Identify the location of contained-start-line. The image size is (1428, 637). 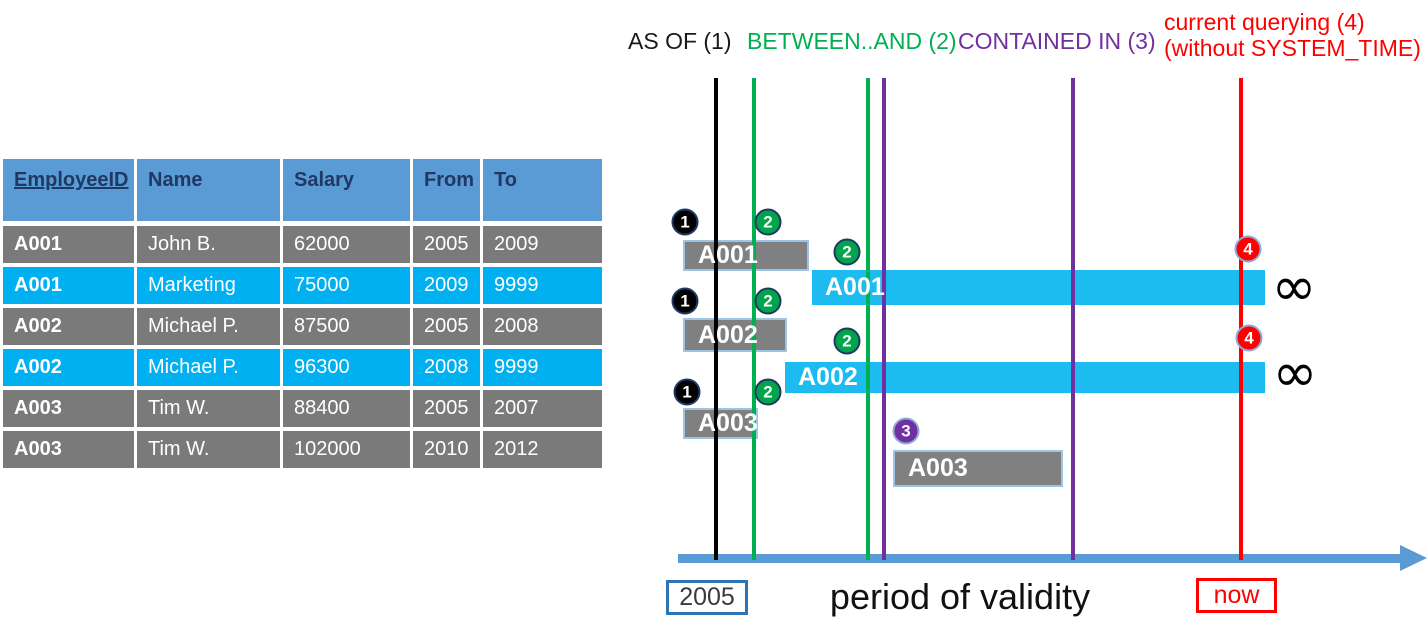
(884, 319).